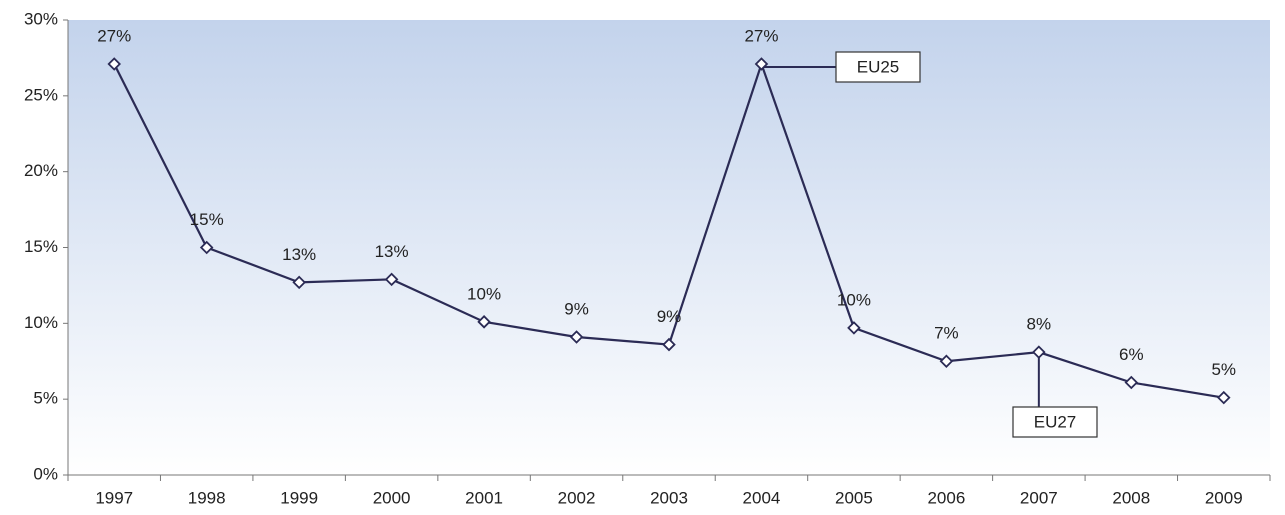  What do you see at coordinates (762, 497) in the screenshot?
I see `x-tick-label: 2004` at bounding box center [762, 497].